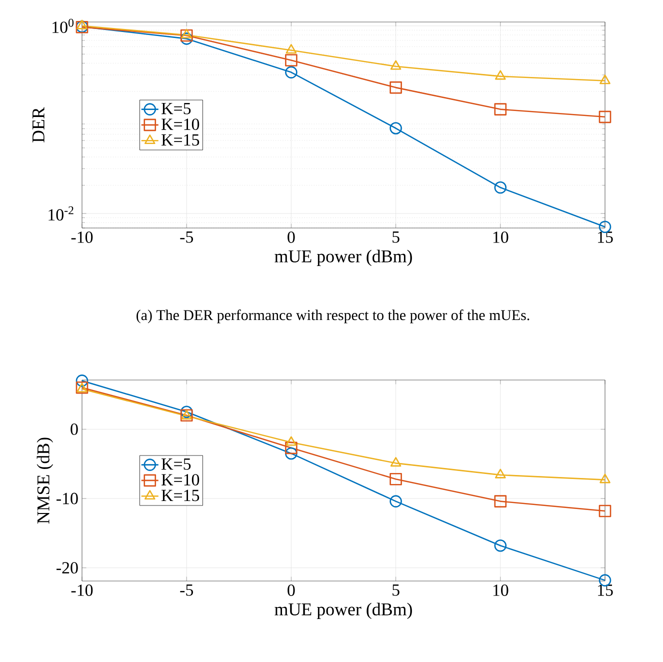 This screenshot has height=662, width=663. Describe the element at coordinates (67, 568) in the screenshot. I see `y-tick-label: -20` at that location.